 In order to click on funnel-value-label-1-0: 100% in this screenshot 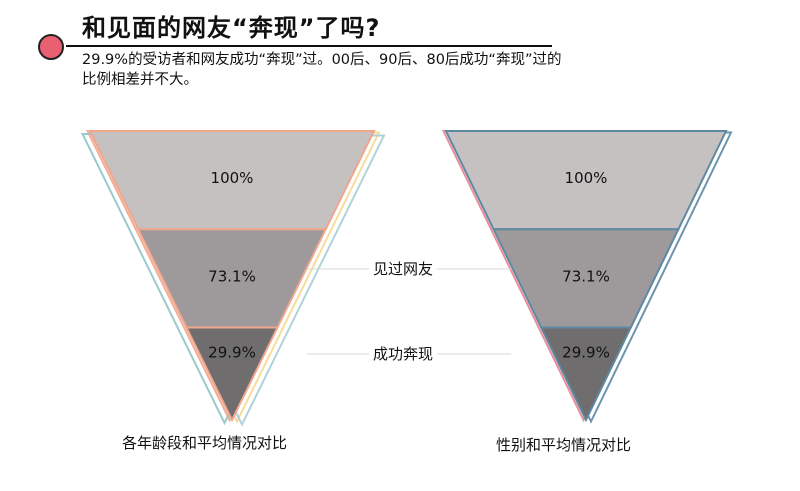, I will do `click(586, 178)`.